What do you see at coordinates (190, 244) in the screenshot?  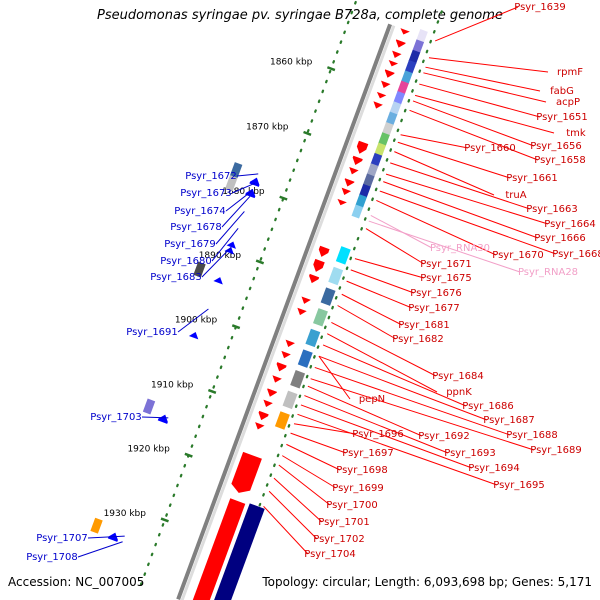 I see `reverse-gene-label: Psyr_1679` at bounding box center [190, 244].